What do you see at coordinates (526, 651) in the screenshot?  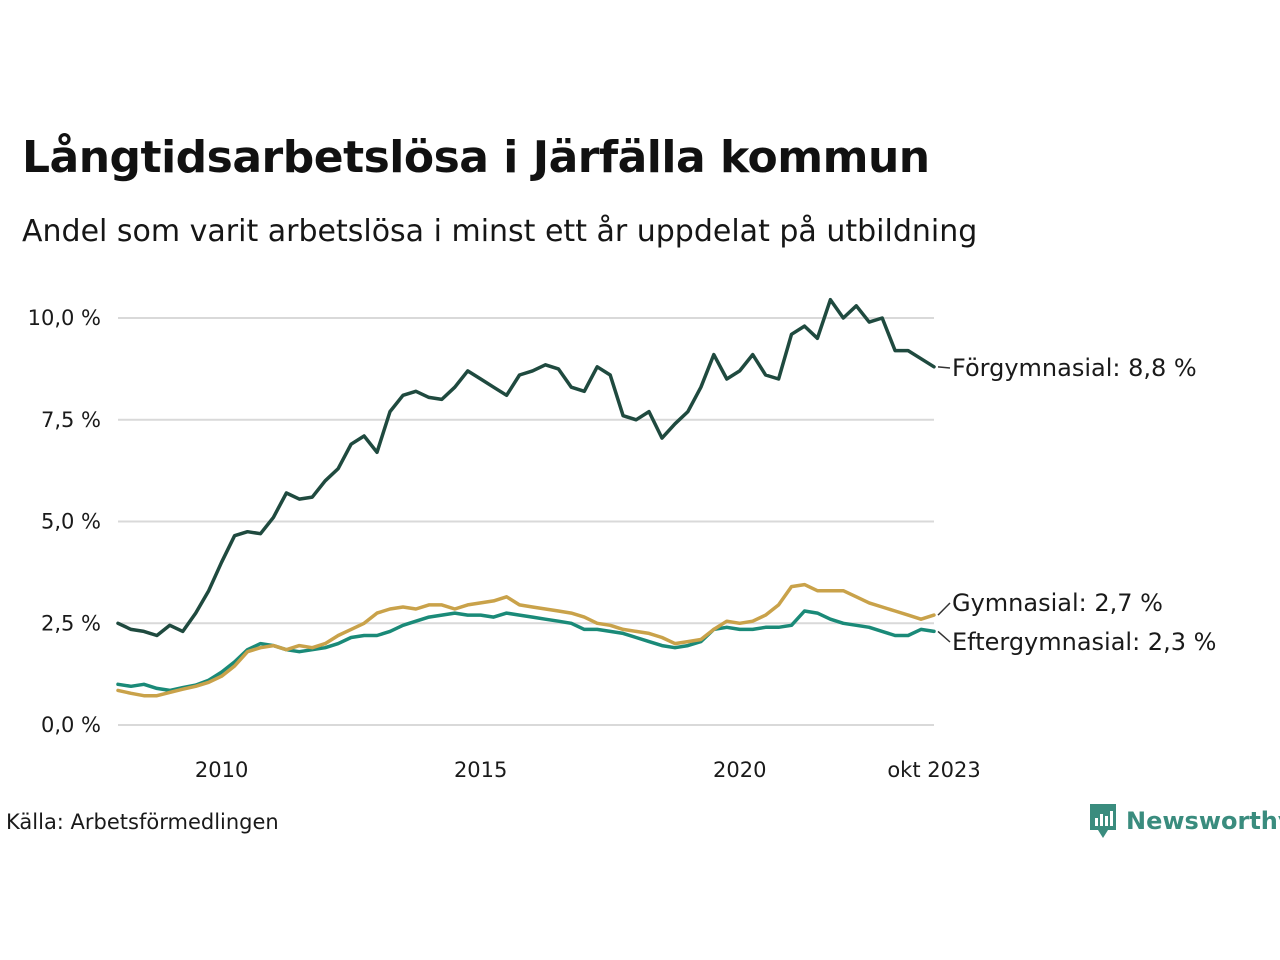 I see `series-line-eftergymnasial` at bounding box center [526, 651].